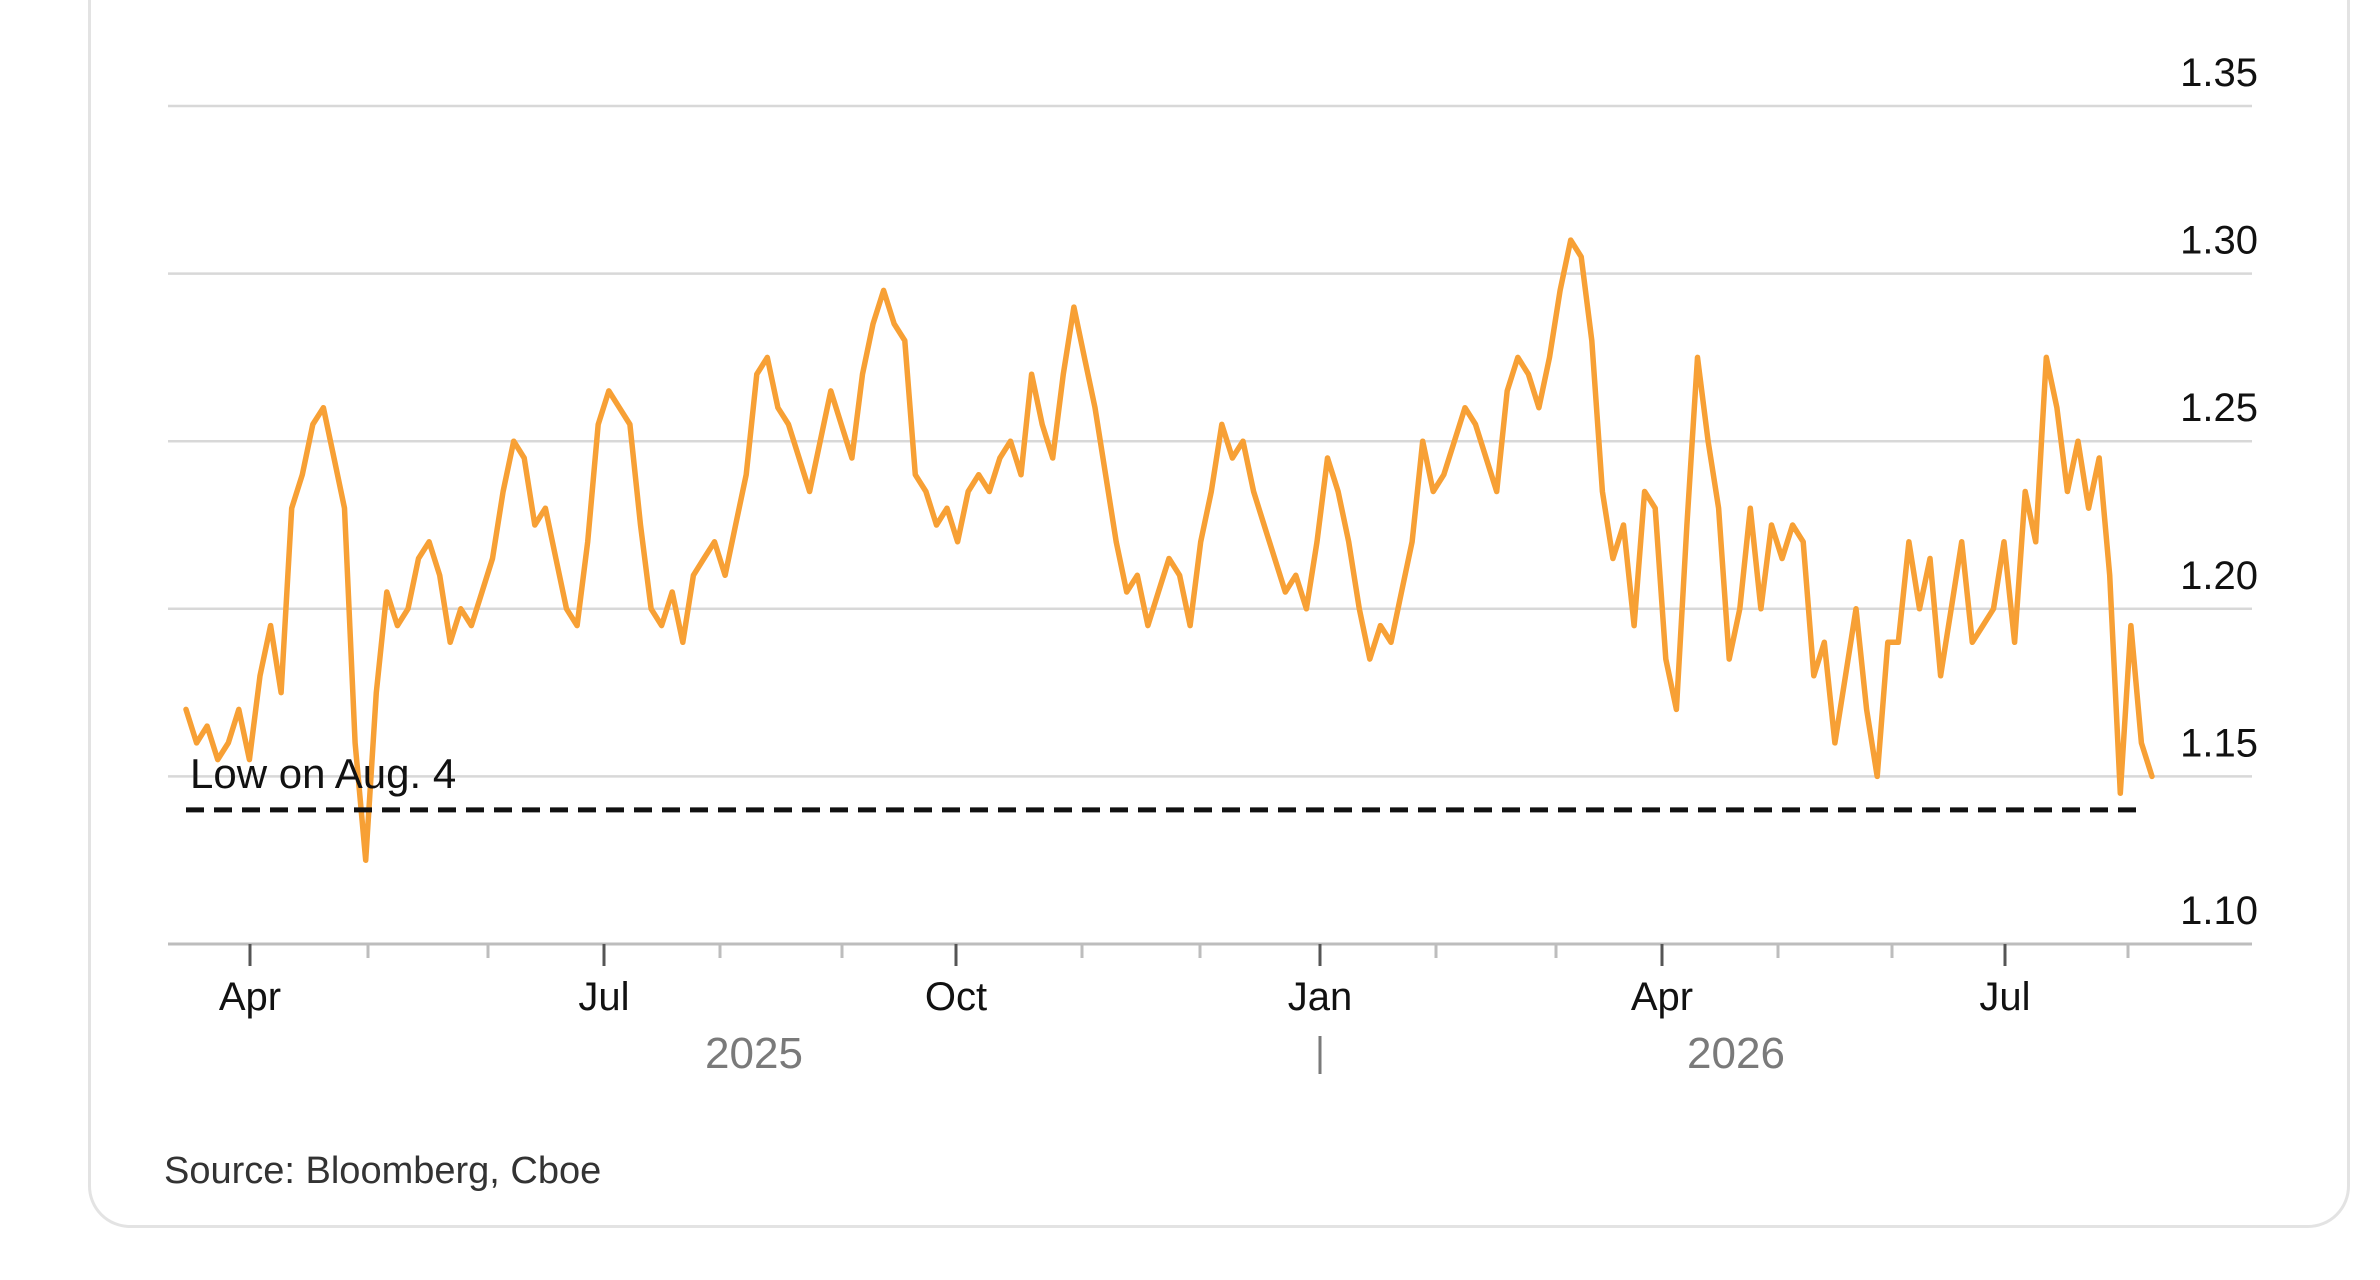  What do you see at coordinates (2219, 576) in the screenshot?
I see `y-tick-label: 1.20` at bounding box center [2219, 576].